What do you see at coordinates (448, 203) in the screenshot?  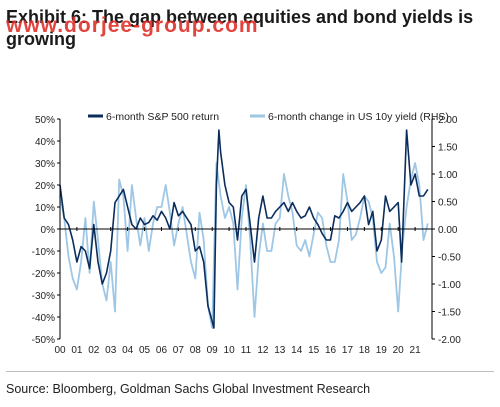 I see `right-tick-label: 0.50` at bounding box center [448, 203].